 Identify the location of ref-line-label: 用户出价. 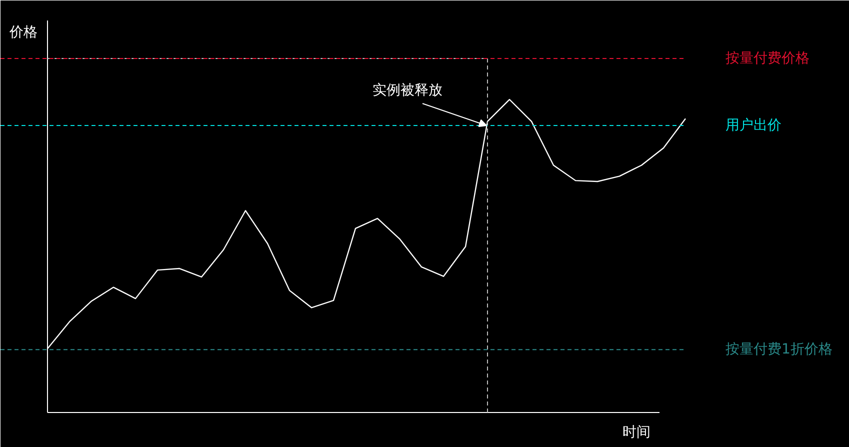
(754, 125).